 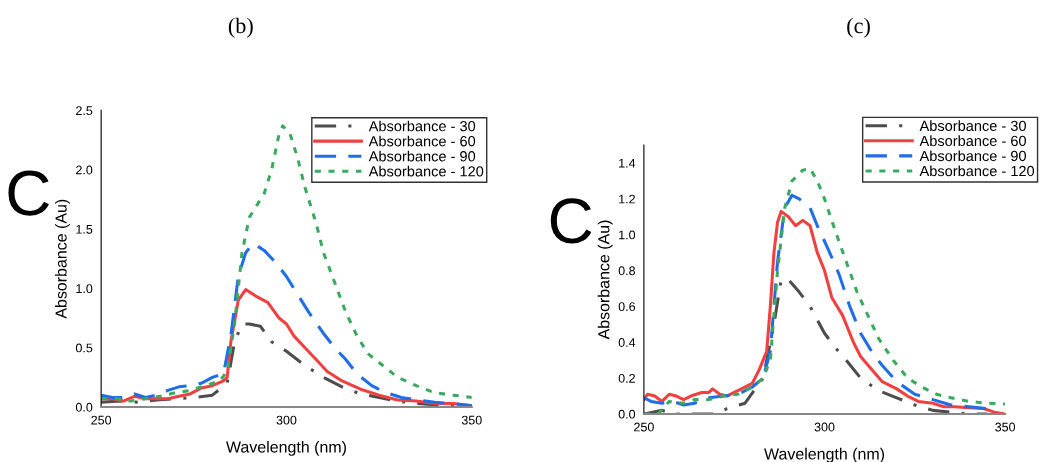 What do you see at coordinates (84, 111) in the screenshot?
I see `y-tick-label: 2.5` at bounding box center [84, 111].